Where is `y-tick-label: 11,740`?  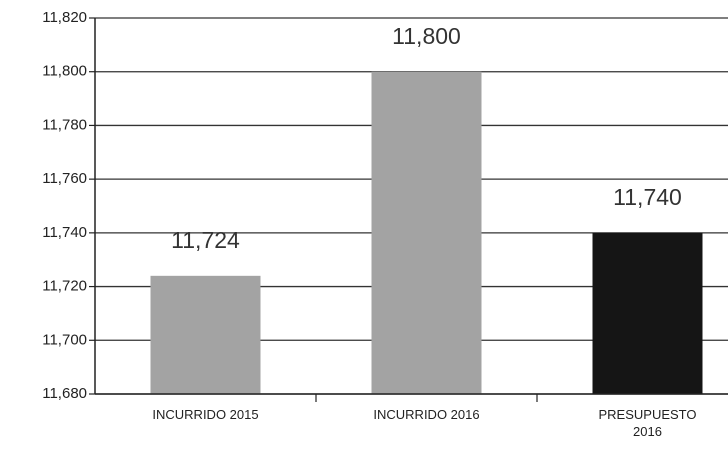
y-tick-label: 11,740 is located at coordinates (64, 232).